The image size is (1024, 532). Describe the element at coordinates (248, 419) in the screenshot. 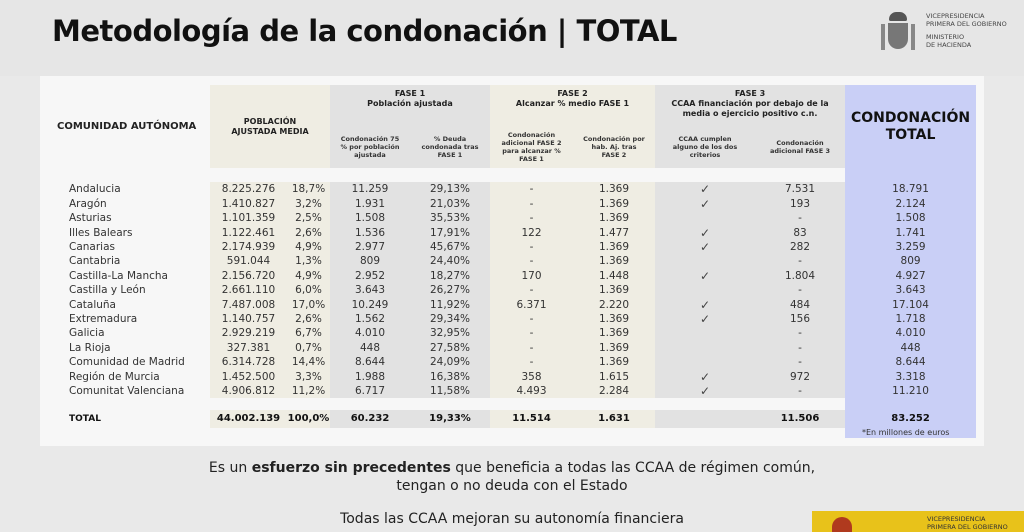

I see `poblacion-cell: 44.002.139` at that location.